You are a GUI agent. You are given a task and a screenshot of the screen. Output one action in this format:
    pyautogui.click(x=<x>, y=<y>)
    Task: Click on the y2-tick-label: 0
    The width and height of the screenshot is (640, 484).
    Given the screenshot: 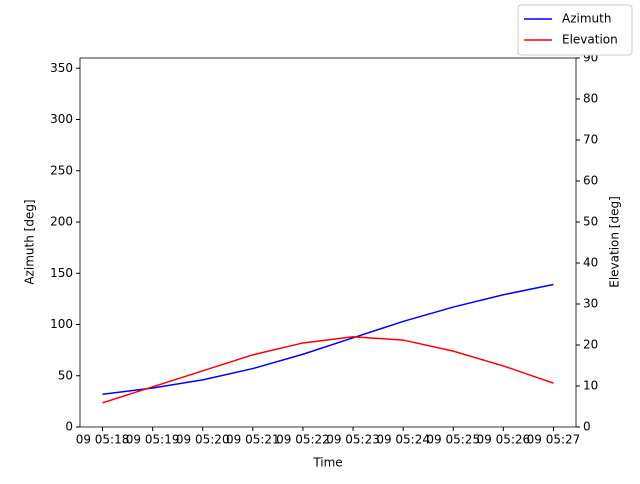 What is the action you would take?
    pyautogui.click(x=587, y=427)
    